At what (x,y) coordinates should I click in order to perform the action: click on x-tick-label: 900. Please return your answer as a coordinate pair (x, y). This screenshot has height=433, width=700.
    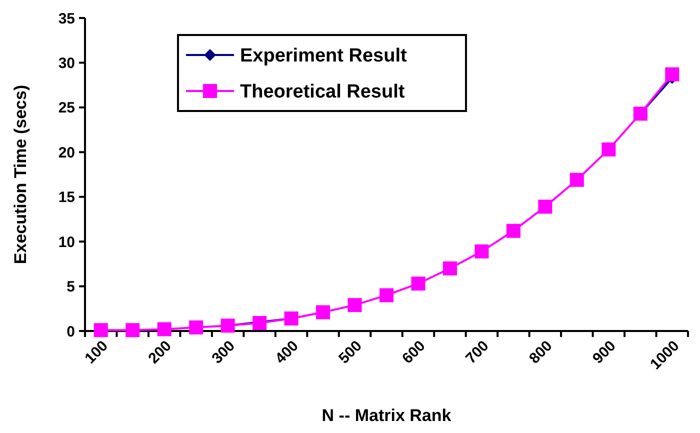
    Looking at the image, I should click on (604, 353).